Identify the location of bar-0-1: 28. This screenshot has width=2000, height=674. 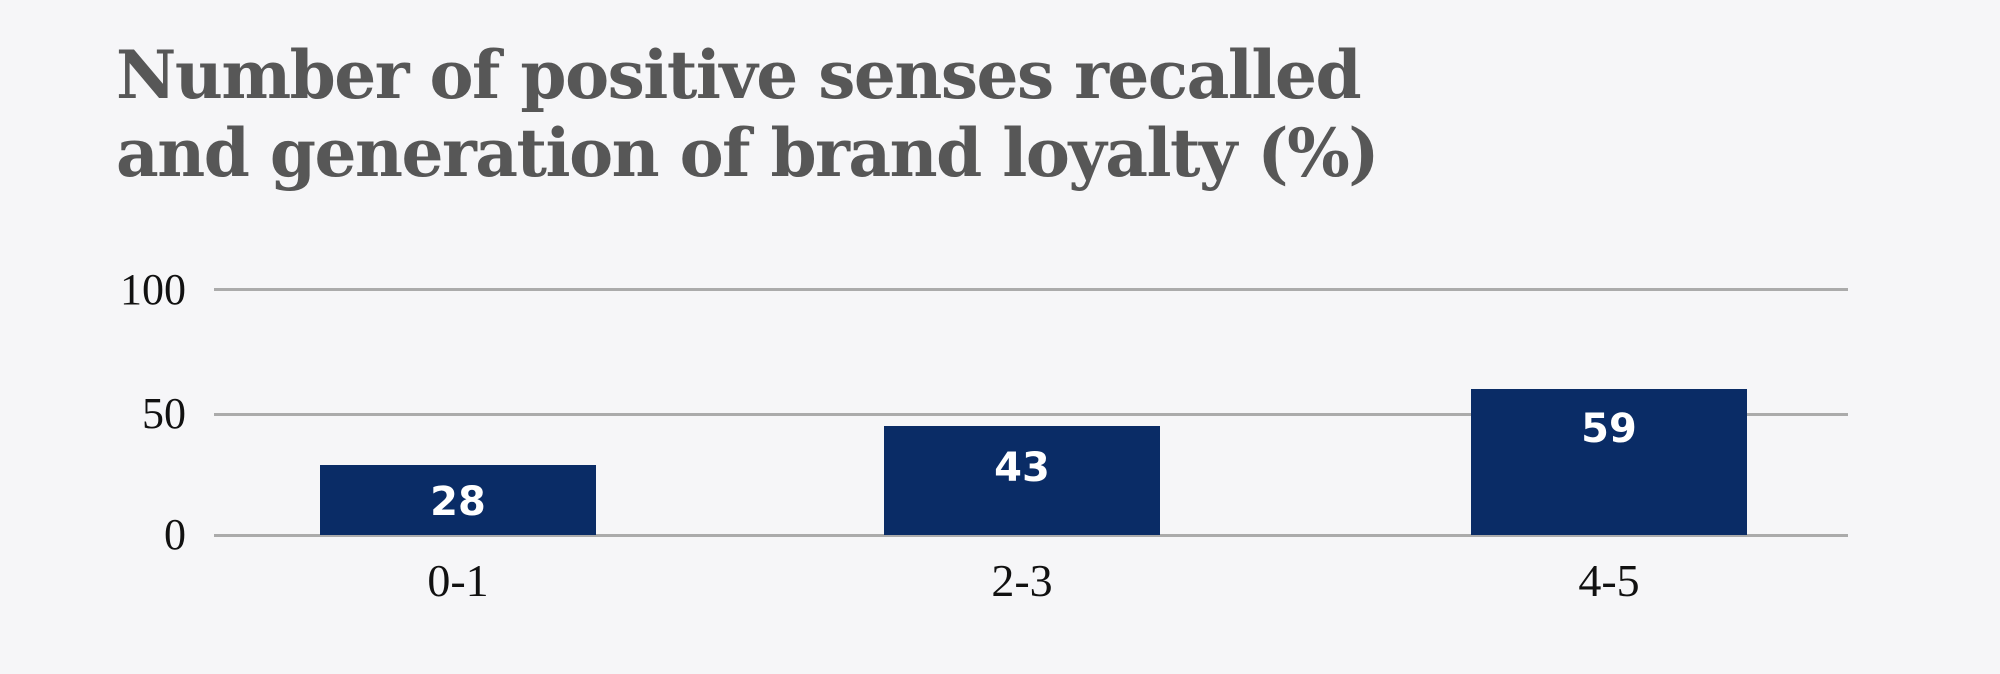
(458, 500).